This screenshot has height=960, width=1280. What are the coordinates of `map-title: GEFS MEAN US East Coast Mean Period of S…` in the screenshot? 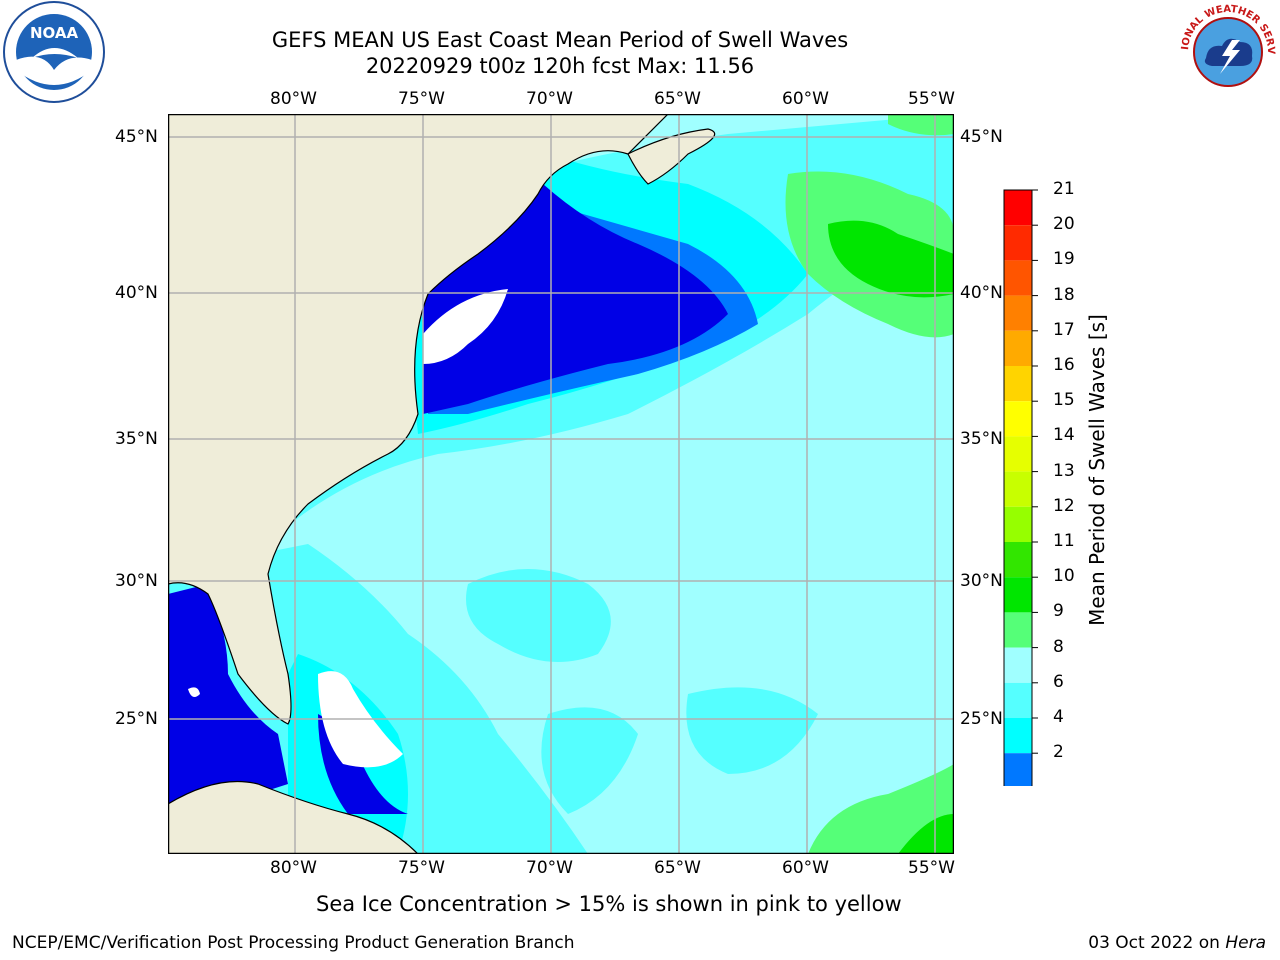 It's located at (560, 40).